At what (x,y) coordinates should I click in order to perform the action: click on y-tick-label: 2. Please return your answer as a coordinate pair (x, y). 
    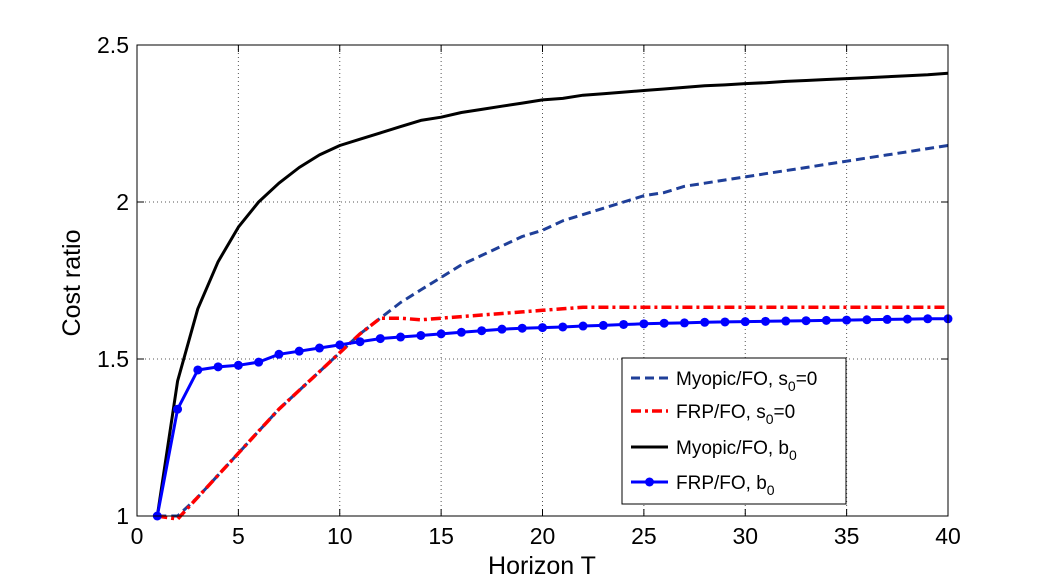
    Looking at the image, I should click on (122, 202).